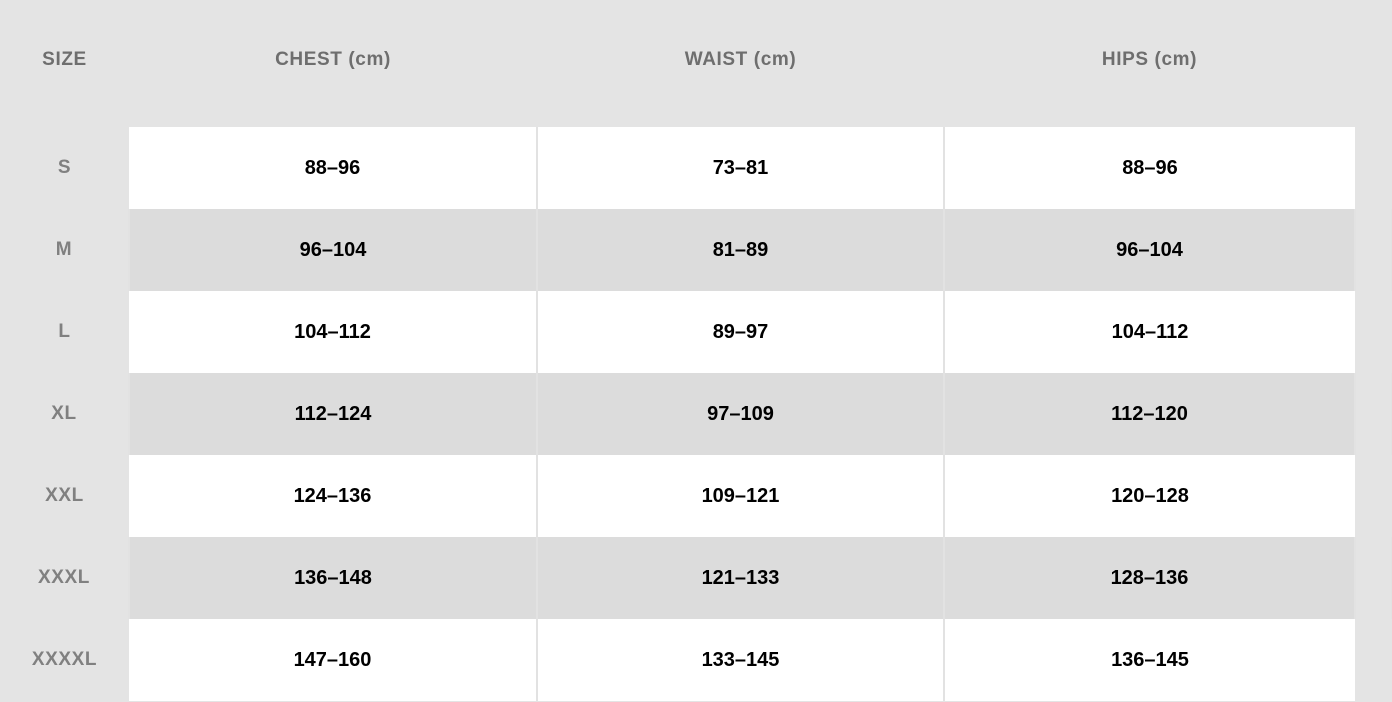 This screenshot has width=1392, height=702. I want to click on table-row: XXXXL 147–160 133–145 136–145, so click(696, 660).